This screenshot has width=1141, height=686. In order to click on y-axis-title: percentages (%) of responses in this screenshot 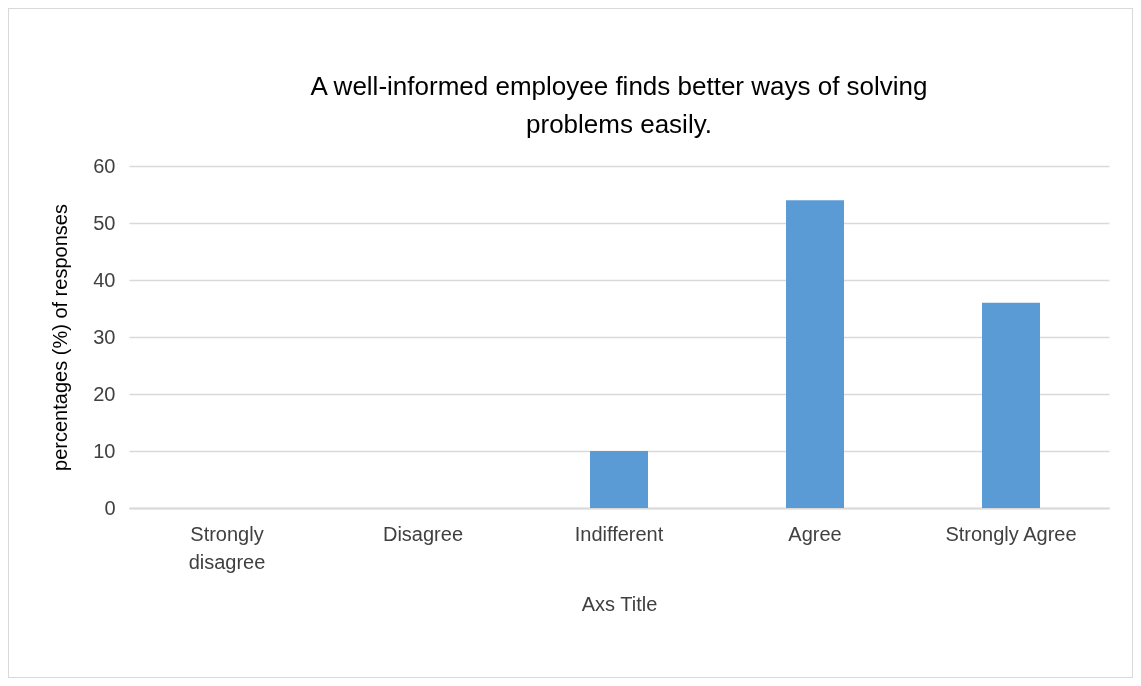, I will do `click(60, 337)`.